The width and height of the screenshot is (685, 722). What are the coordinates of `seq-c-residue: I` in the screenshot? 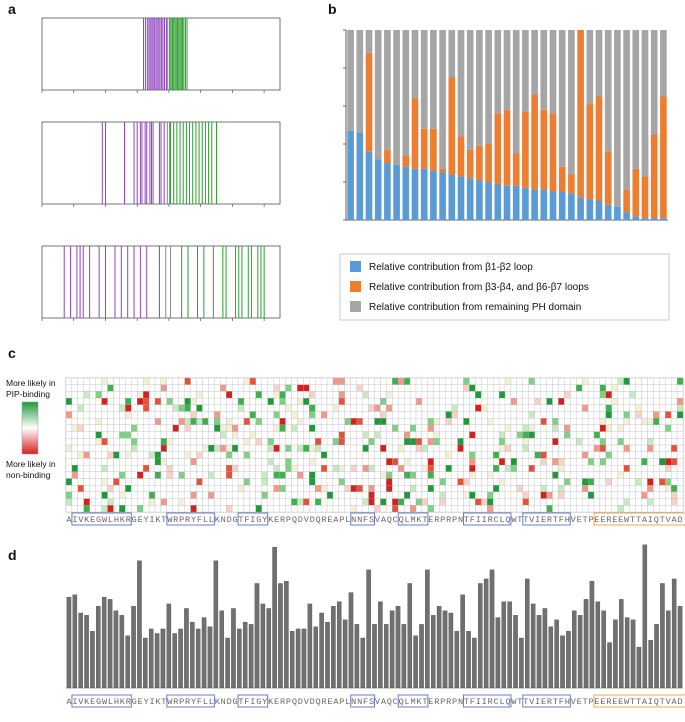 It's located at (151, 520).